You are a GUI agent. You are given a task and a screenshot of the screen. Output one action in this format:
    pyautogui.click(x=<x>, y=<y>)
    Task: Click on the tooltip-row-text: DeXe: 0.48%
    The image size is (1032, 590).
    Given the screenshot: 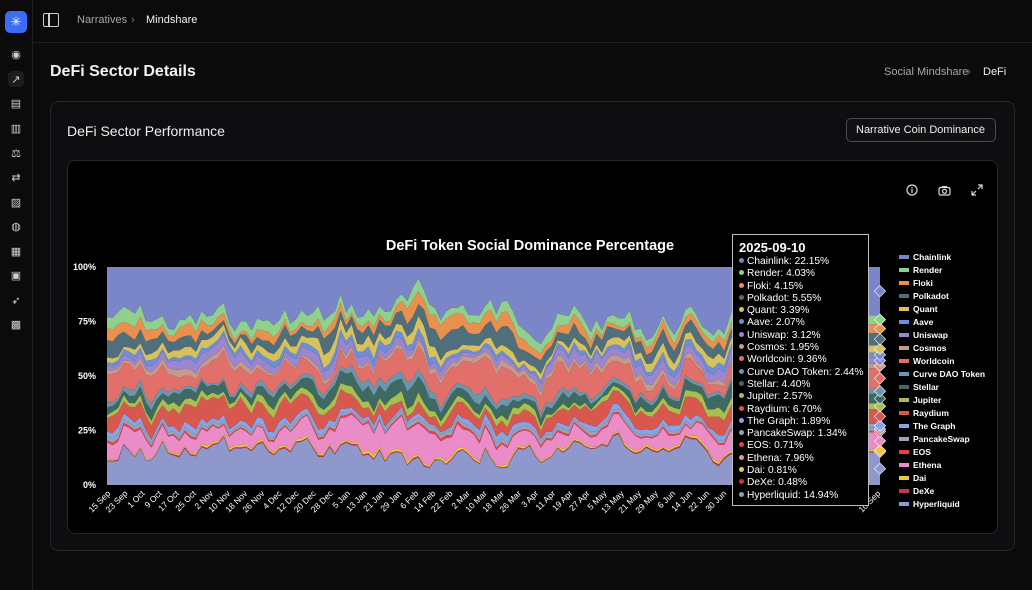 What is the action you would take?
    pyautogui.click(x=777, y=483)
    